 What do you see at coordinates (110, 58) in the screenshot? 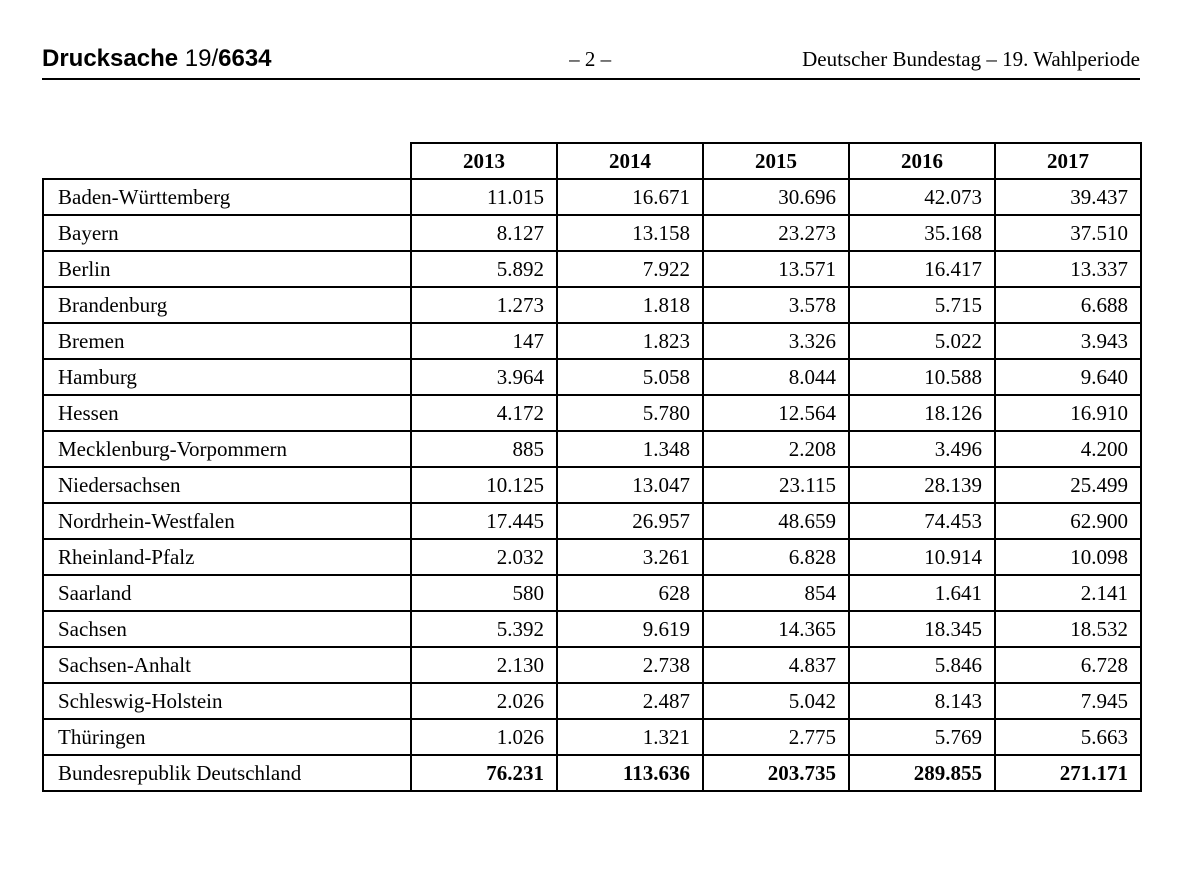
I see `doc-label: Drucksache` at bounding box center [110, 58].